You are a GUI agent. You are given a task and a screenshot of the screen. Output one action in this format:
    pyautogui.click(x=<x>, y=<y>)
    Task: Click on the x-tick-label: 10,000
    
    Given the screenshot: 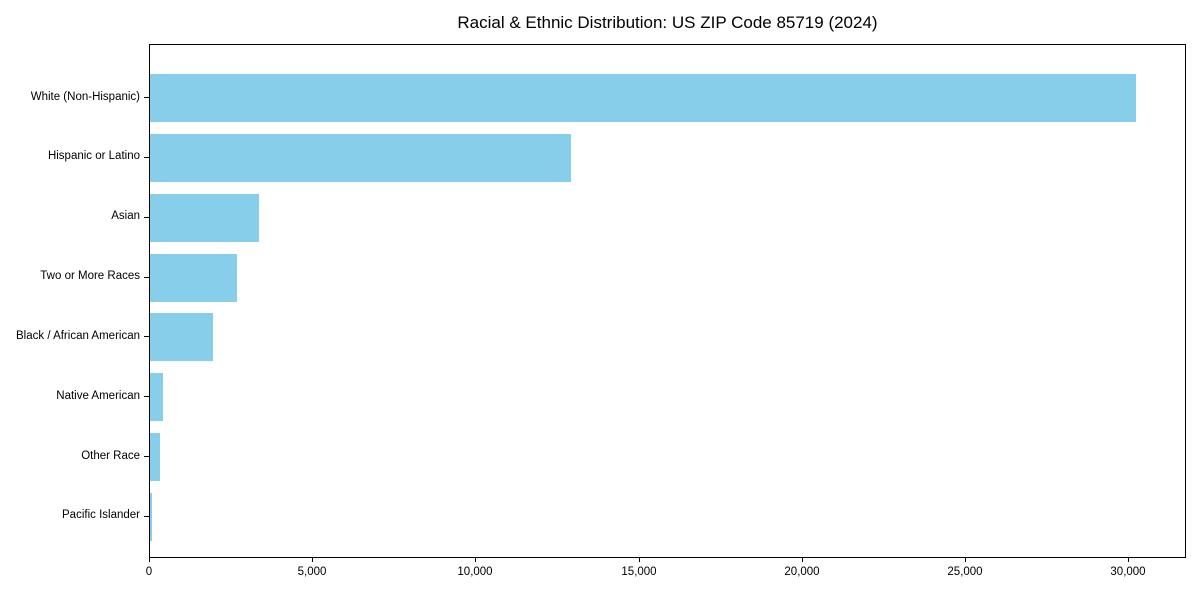 What is the action you would take?
    pyautogui.click(x=475, y=572)
    